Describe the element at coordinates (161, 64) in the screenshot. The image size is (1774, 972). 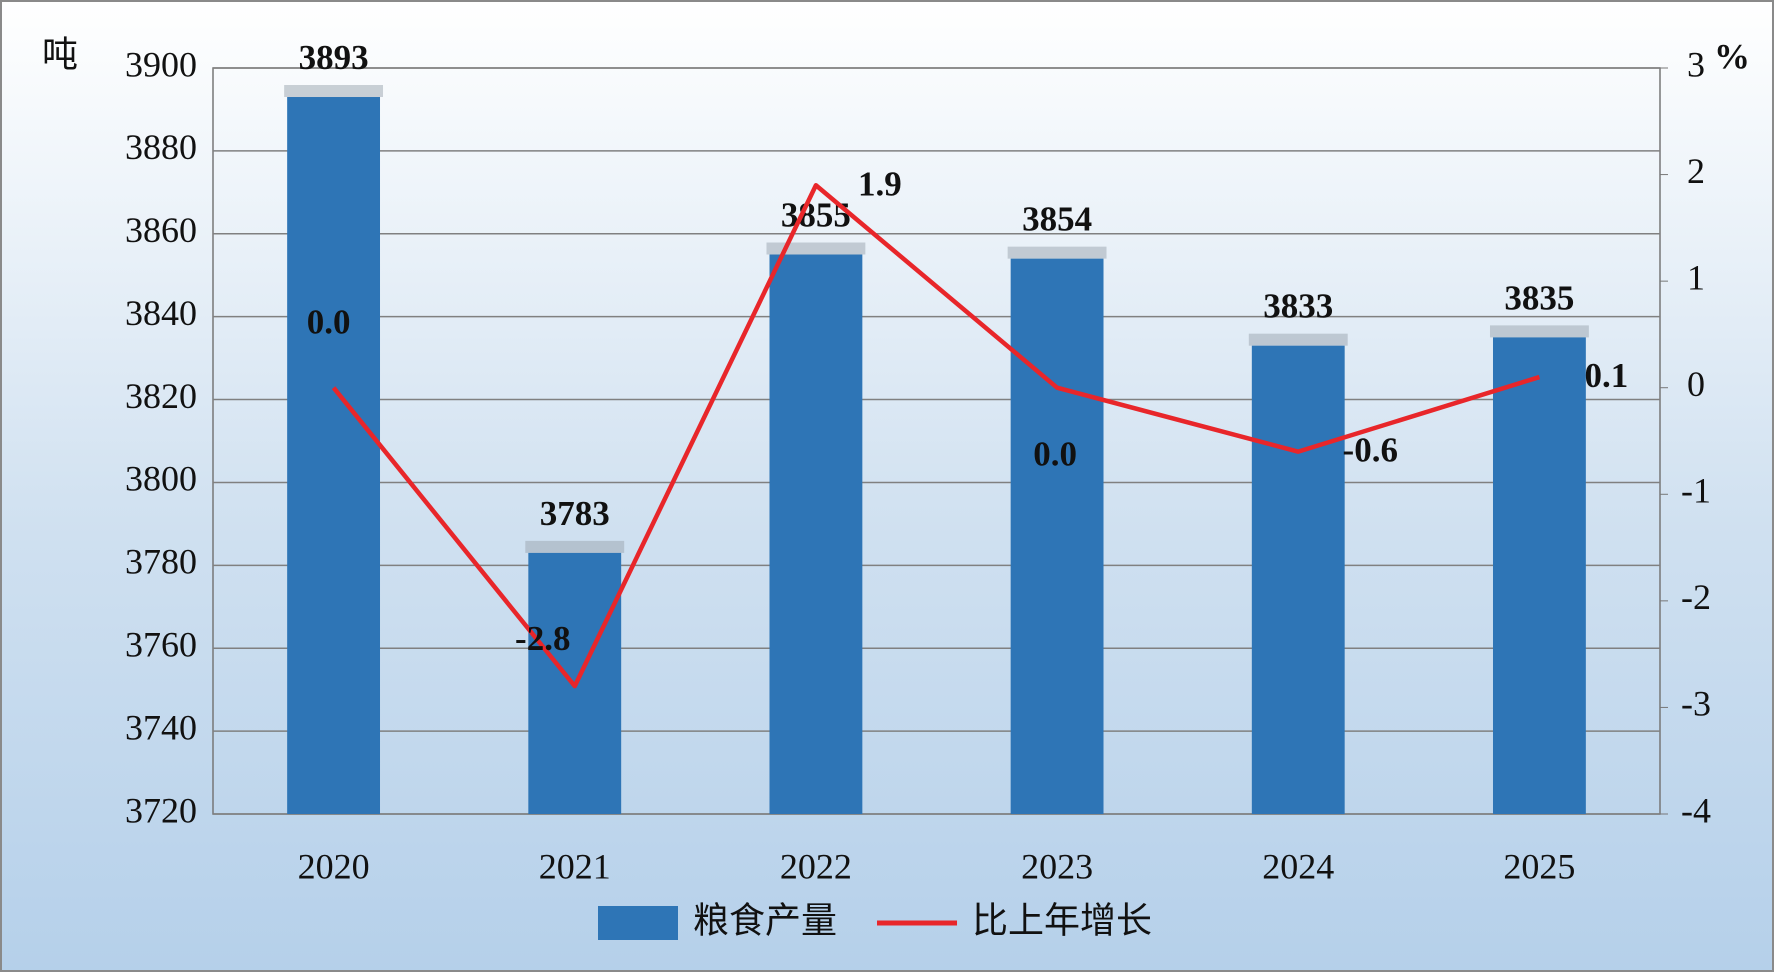
I see `y-tick-label: 3900` at that location.